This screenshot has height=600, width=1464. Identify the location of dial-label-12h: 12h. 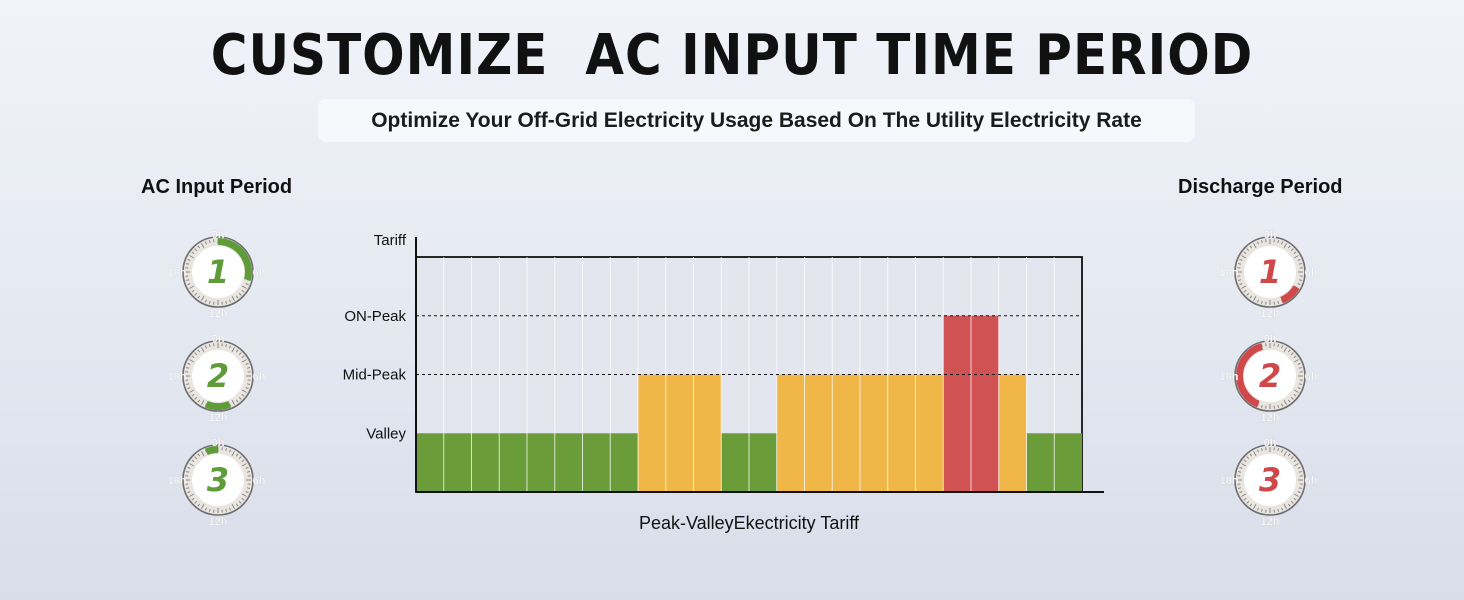
(1270, 522).